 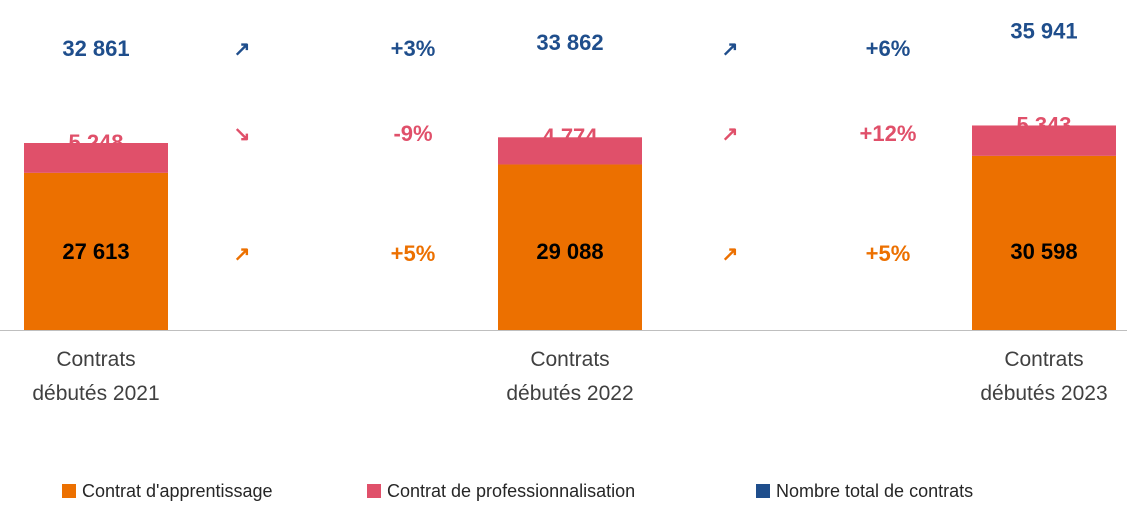 What do you see at coordinates (95, 142) in the screenshot?
I see `value-label: 5 248` at bounding box center [95, 142].